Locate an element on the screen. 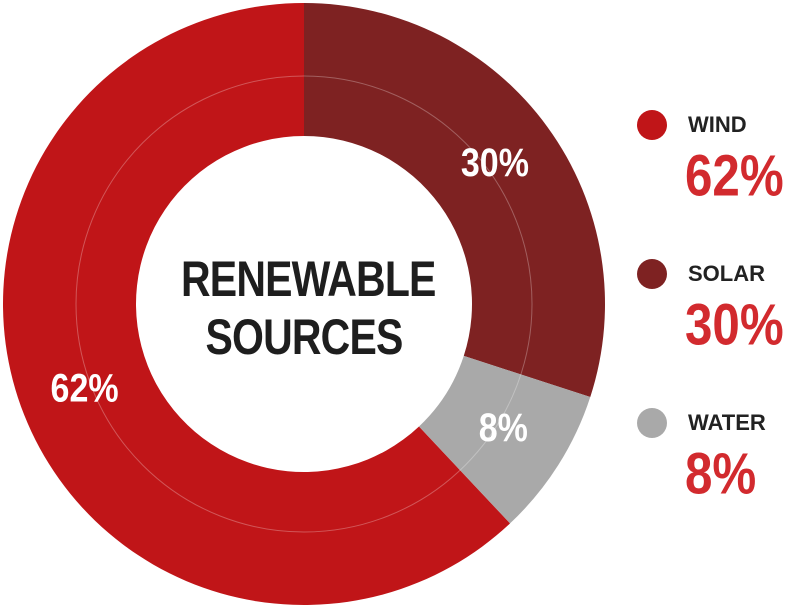 The image size is (809, 607). slice-label: 8% is located at coordinates (503, 426).